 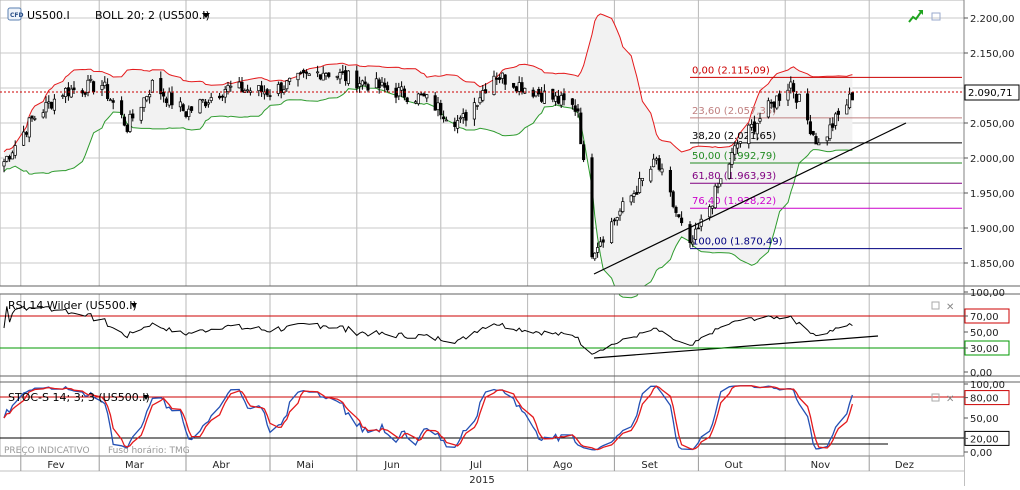 What do you see at coordinates (987, 419) in the screenshot?
I see `y-axis-stoch: 100,00 80,00 50,00 20,00 0,00` at bounding box center [987, 419].